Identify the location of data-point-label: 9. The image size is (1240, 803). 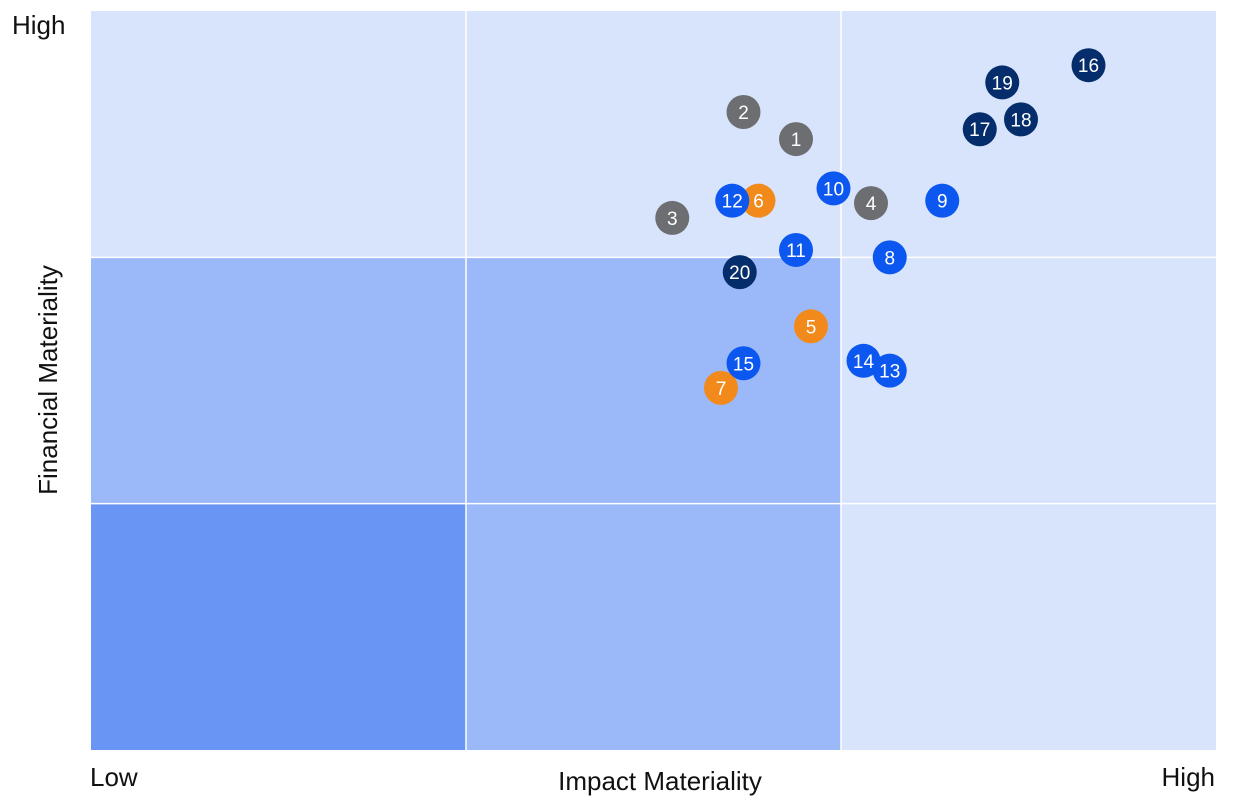
(942, 202).